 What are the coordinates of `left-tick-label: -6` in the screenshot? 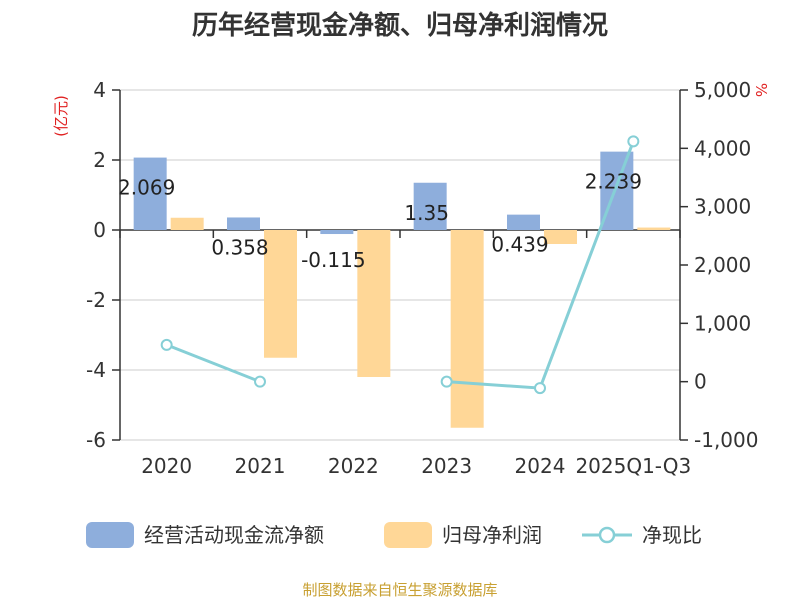 It's located at (96, 440).